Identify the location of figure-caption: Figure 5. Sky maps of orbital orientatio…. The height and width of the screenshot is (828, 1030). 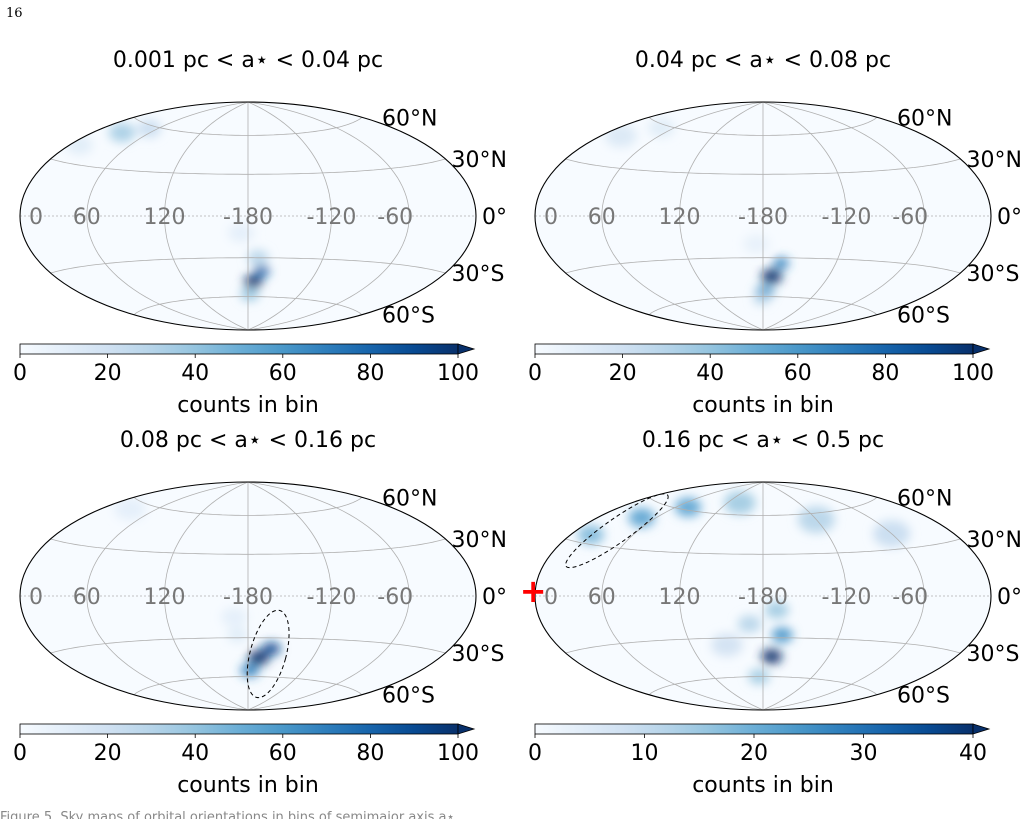
(229, 814).